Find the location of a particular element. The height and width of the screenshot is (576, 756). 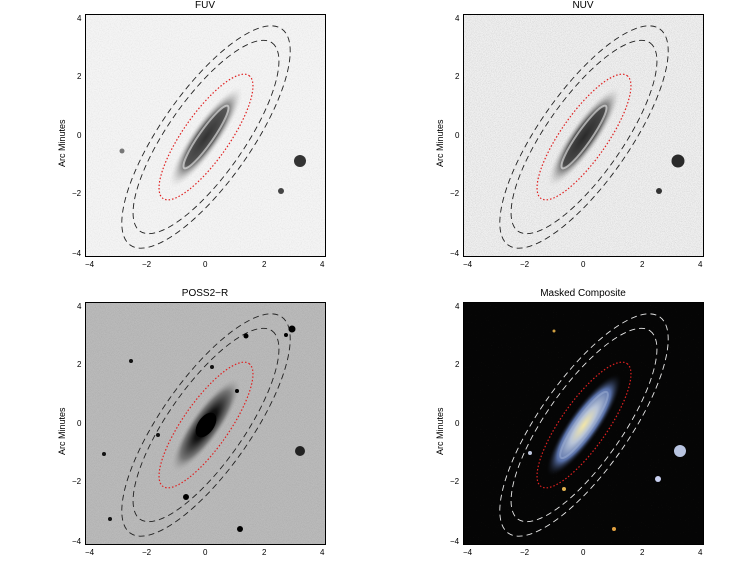

panel-title: NUV is located at coordinates (583, 5).